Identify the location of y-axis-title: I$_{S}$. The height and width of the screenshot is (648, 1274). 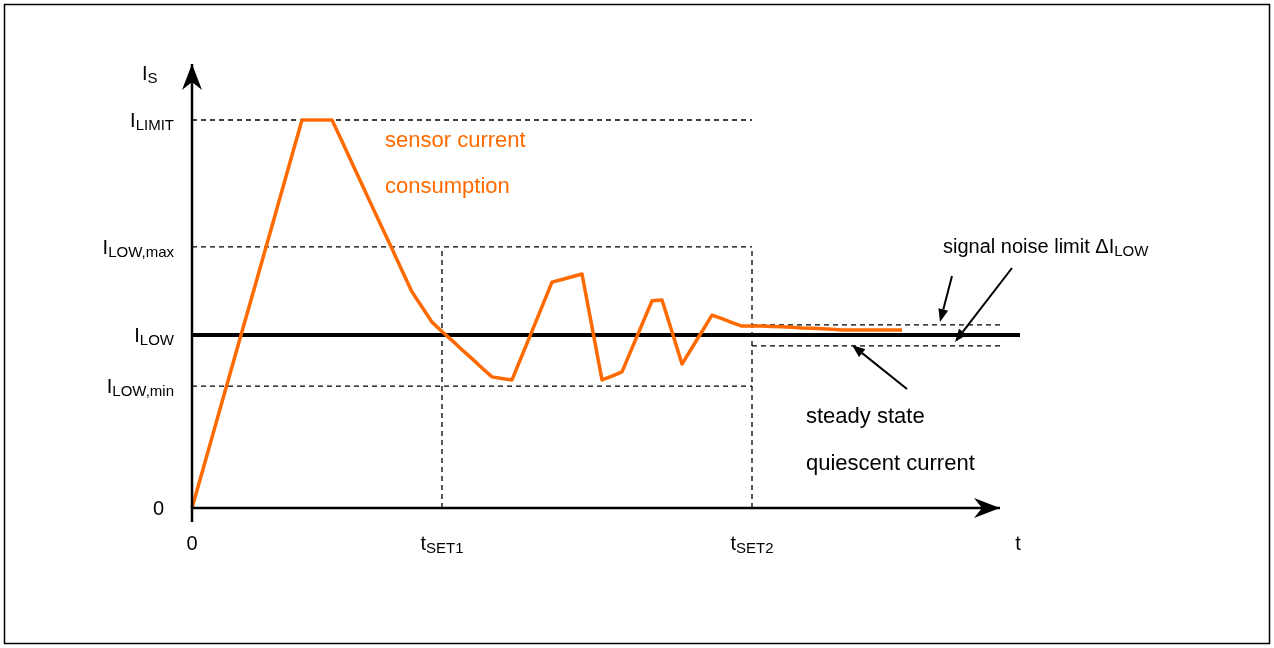
(150, 74).